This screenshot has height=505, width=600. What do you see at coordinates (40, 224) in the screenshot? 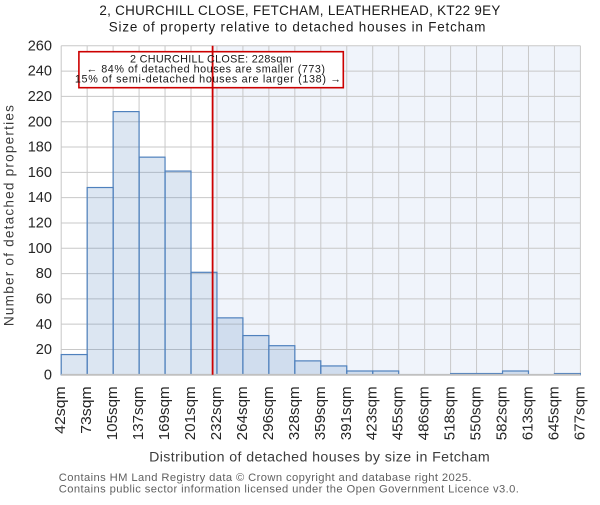
I see `svg-text: 120` at bounding box center [40, 224].